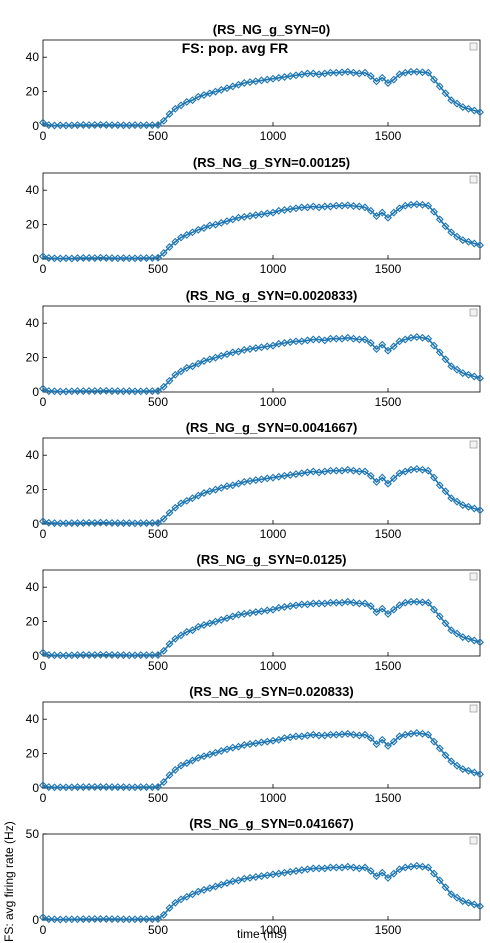 The height and width of the screenshot is (943, 490). Describe the element at coordinates (43, 798) in the screenshot. I see `x-tick-label: 0` at that location.